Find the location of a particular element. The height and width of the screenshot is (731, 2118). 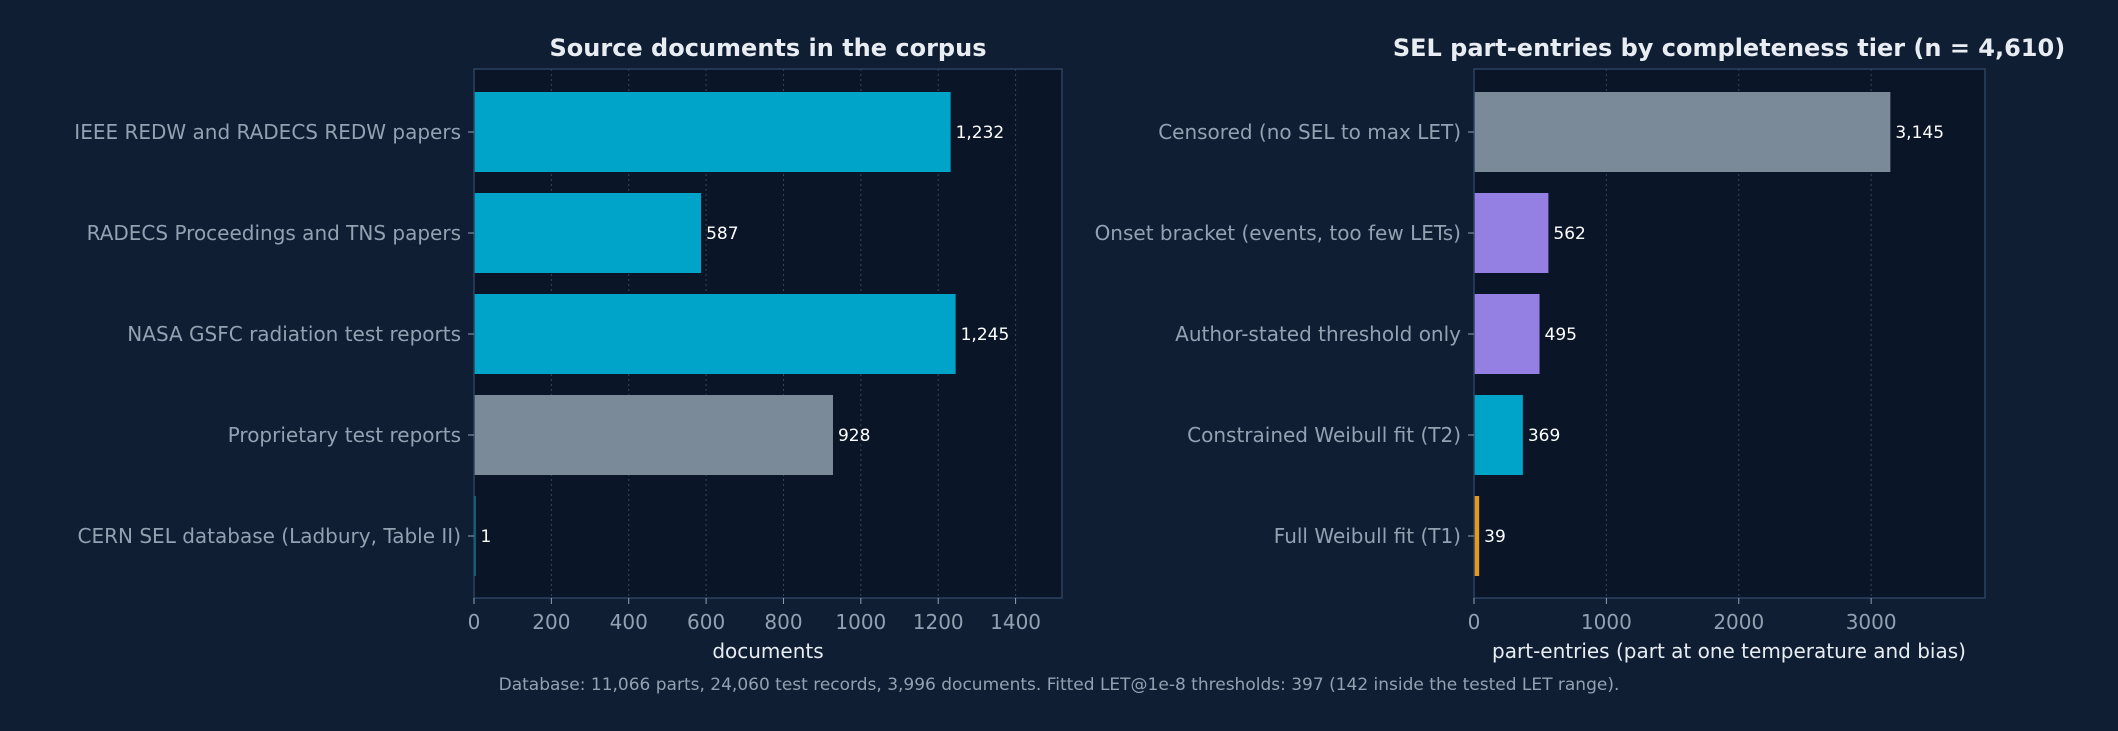

bars is located at coordinates (1682, 334).